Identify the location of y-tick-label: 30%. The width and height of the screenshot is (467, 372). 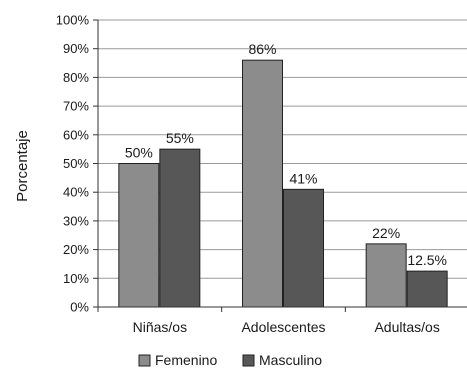
(76, 220).